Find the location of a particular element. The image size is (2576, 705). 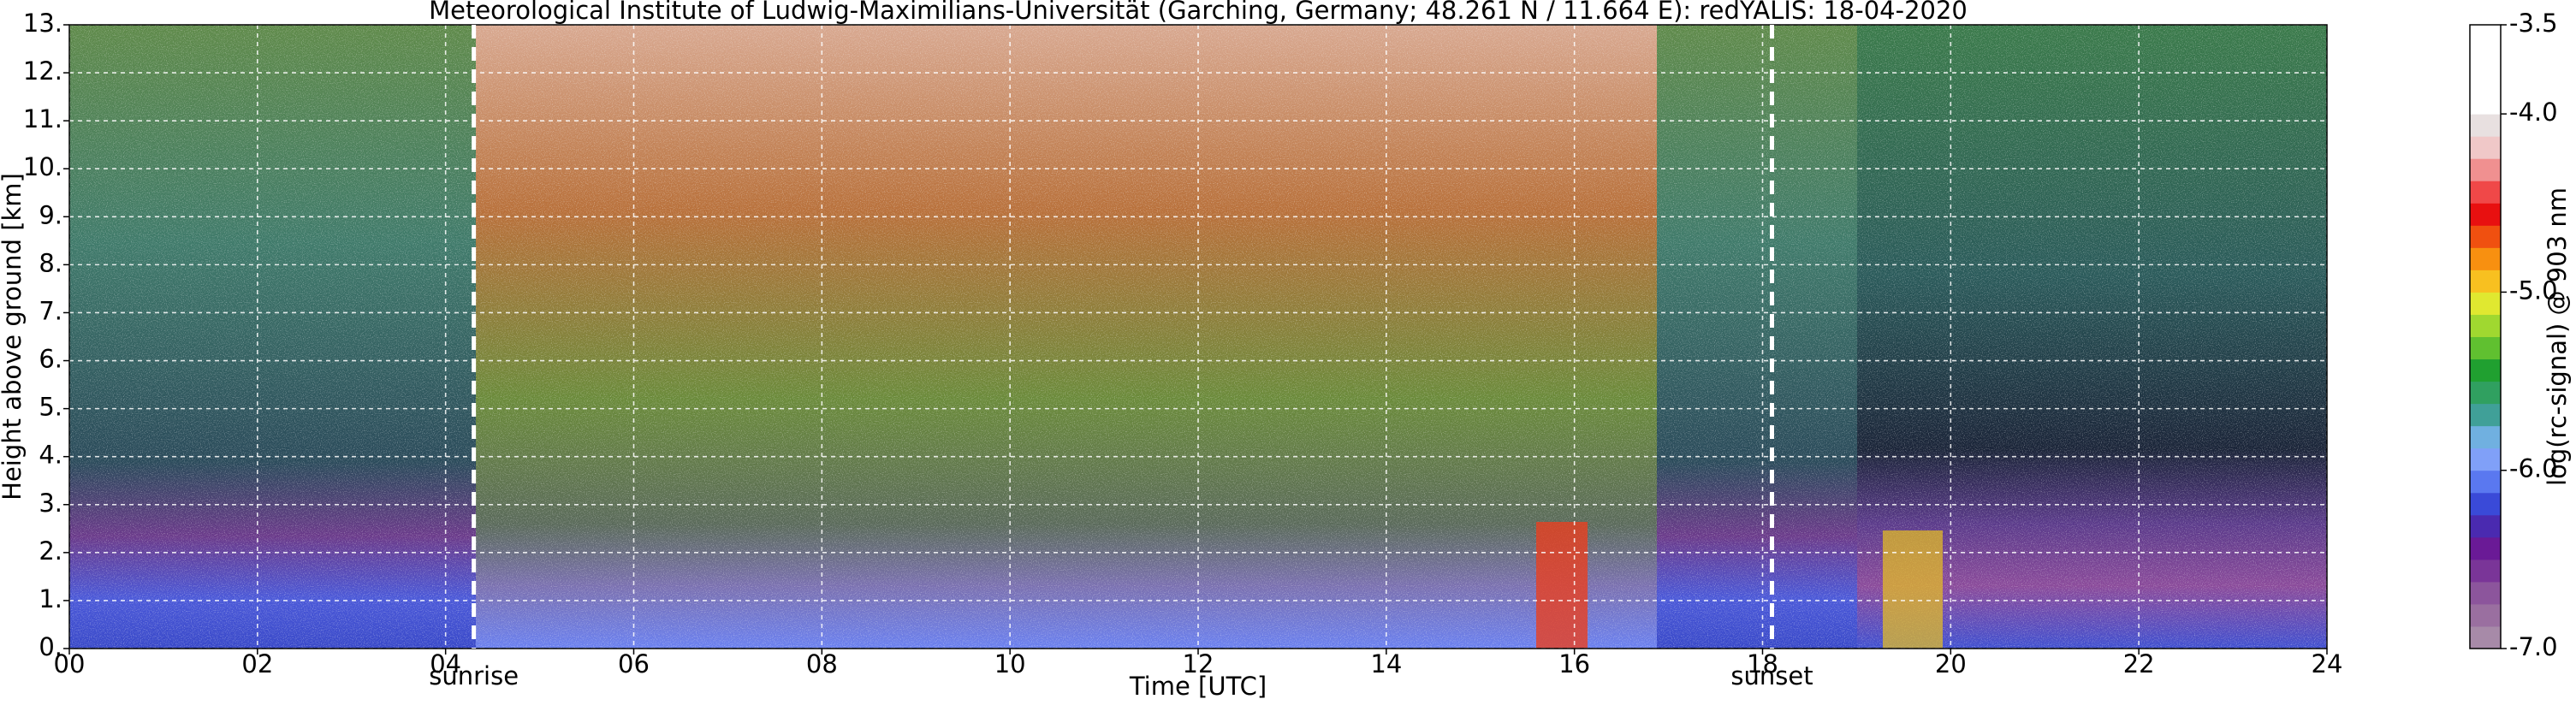

colorbar-tick-label: -4.0 is located at coordinates (2533, 112).